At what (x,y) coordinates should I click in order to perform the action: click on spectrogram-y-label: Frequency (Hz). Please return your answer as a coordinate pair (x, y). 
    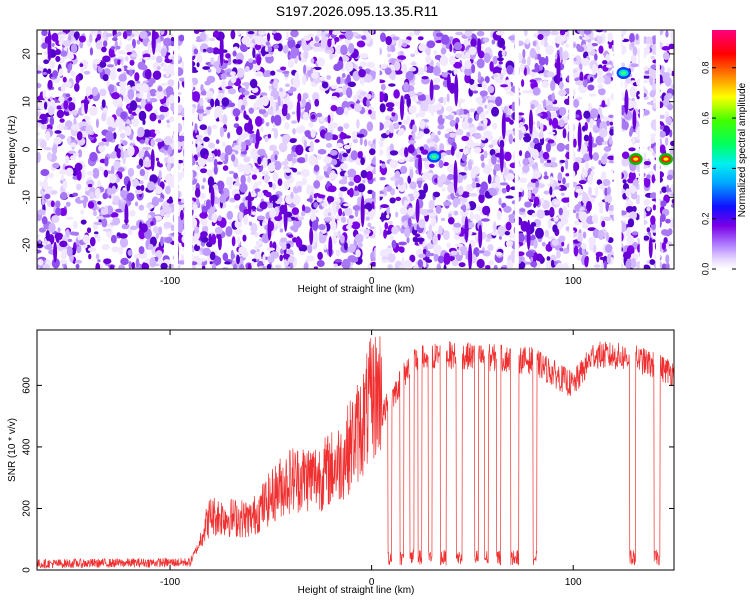
    Looking at the image, I should click on (12, 150).